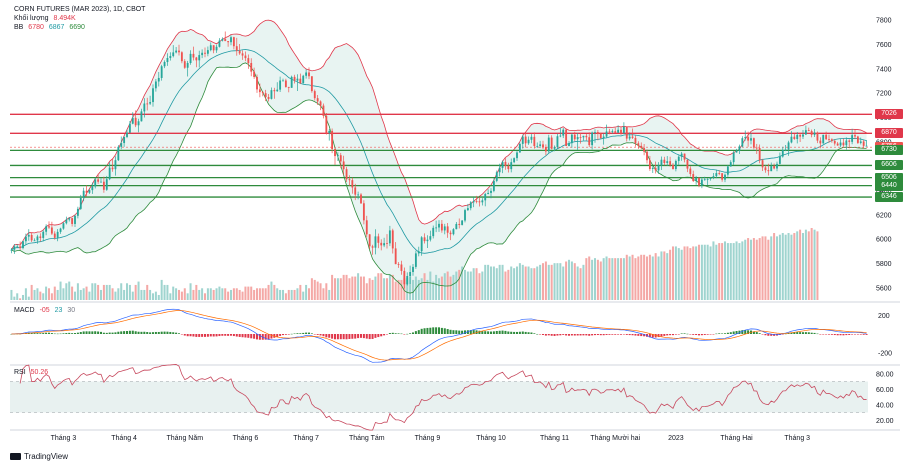 The image size is (913, 467). What do you see at coordinates (367, 438) in the screenshot?
I see `time-axis-tick: Tháng Tám` at bounding box center [367, 438].